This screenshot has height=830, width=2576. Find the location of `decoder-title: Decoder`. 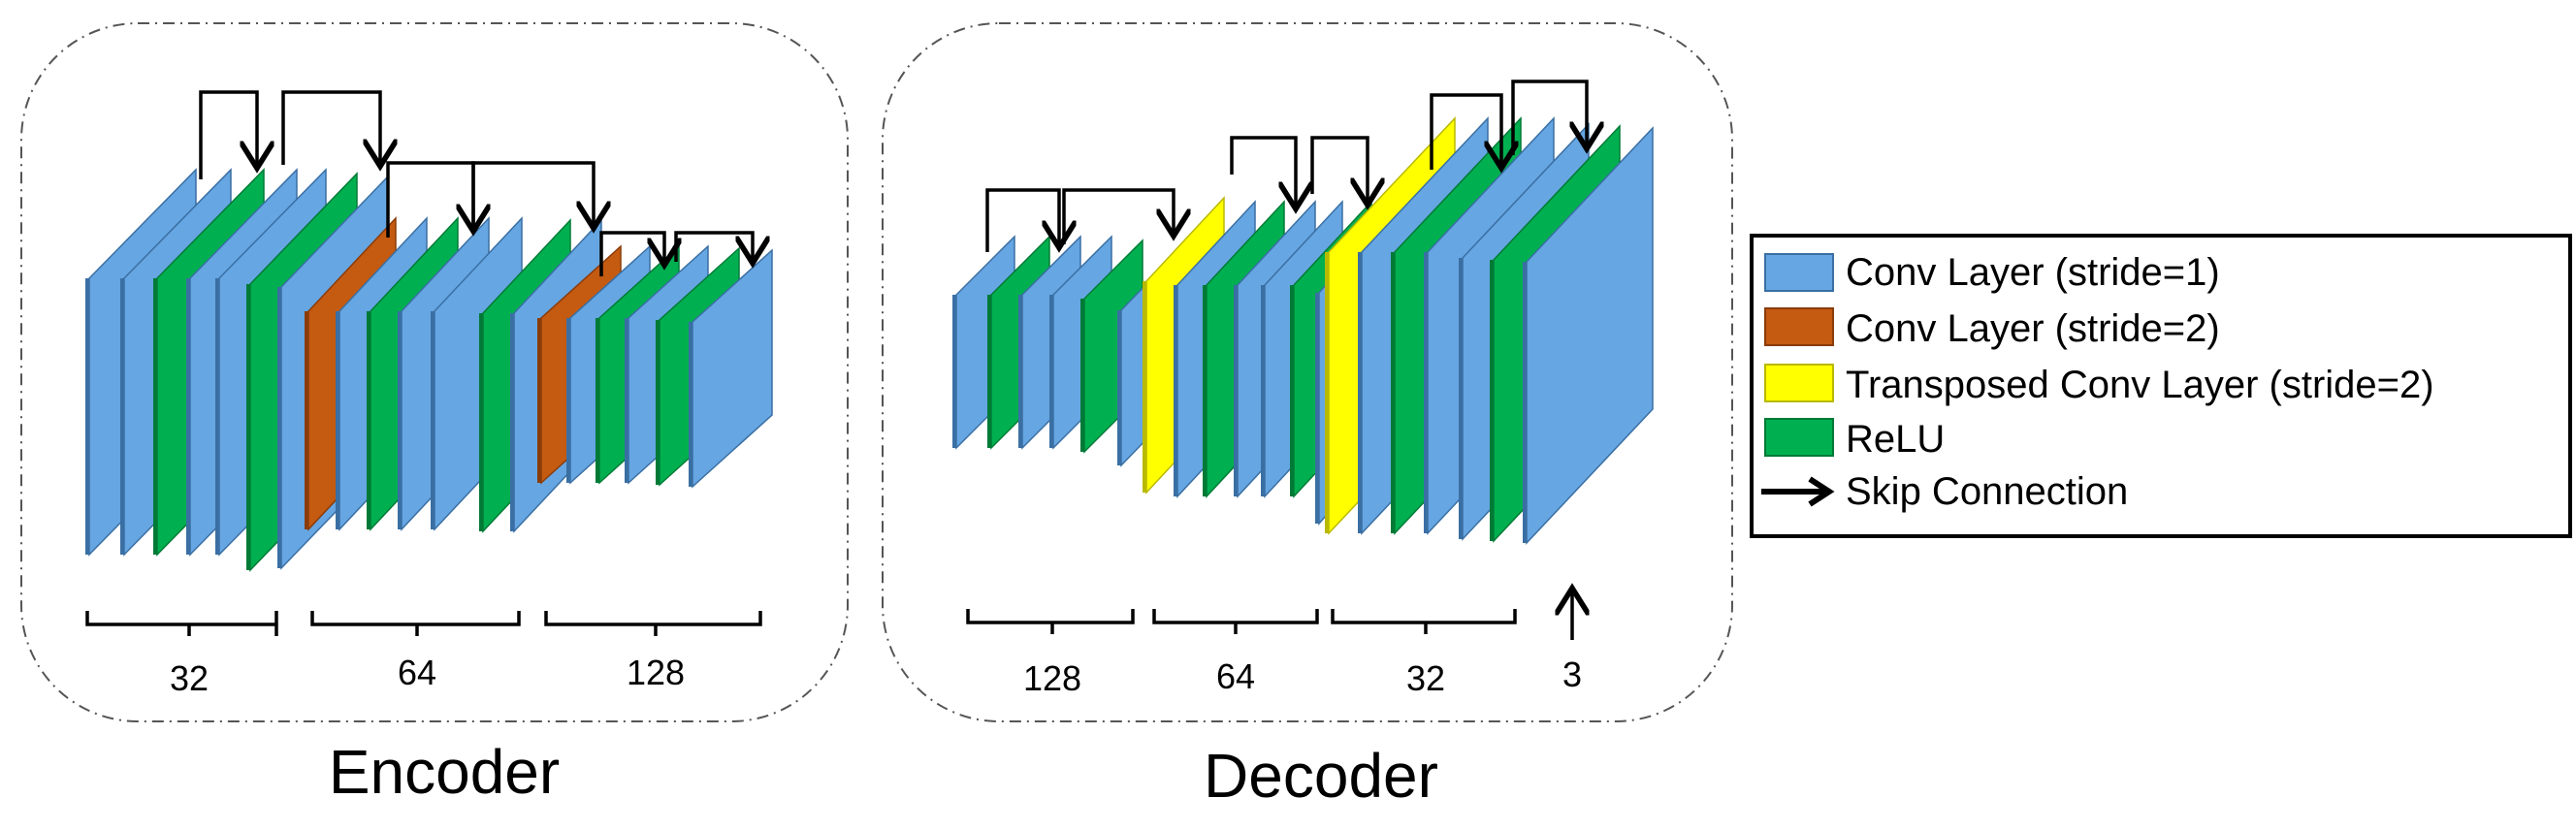

decoder-title: Decoder is located at coordinates (1321, 776).